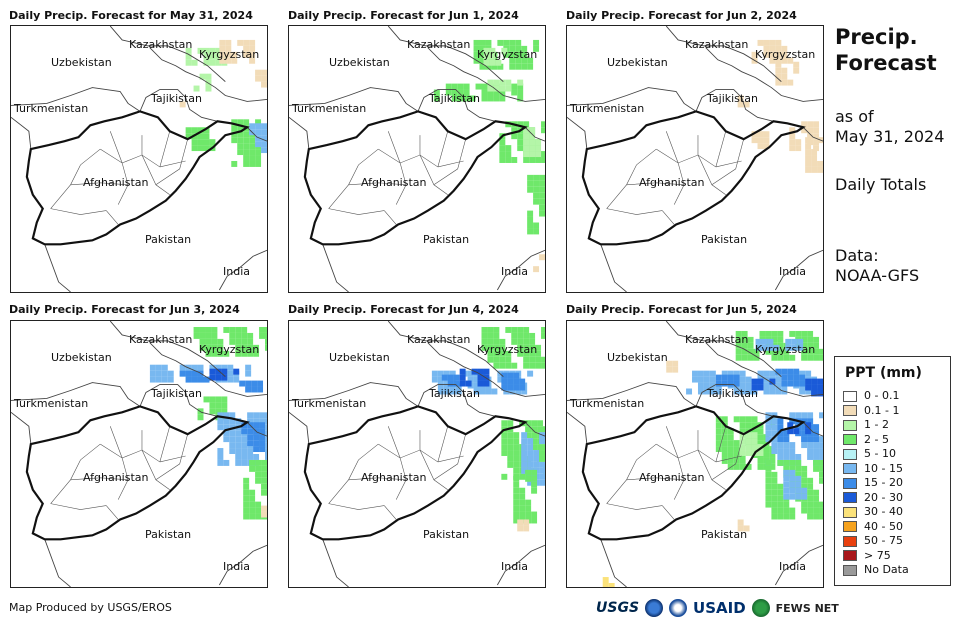 This screenshot has width=970, height=624. I want to click on footer-credit: Map Produced by USGS/EROS, so click(90, 607).